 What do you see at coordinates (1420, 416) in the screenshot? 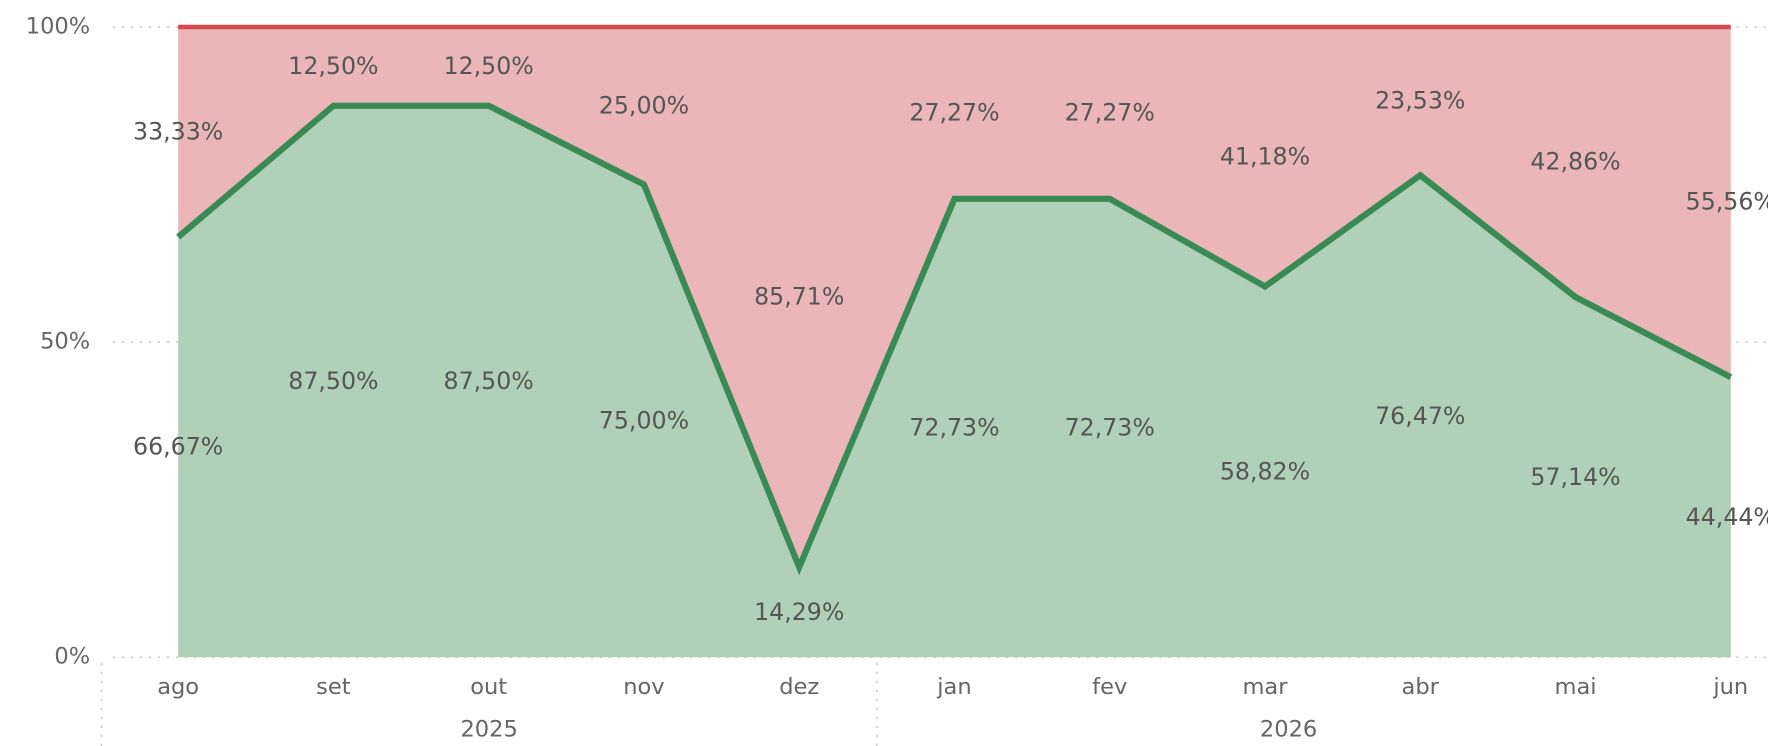
I see `data-label: 76,47%` at bounding box center [1420, 416].